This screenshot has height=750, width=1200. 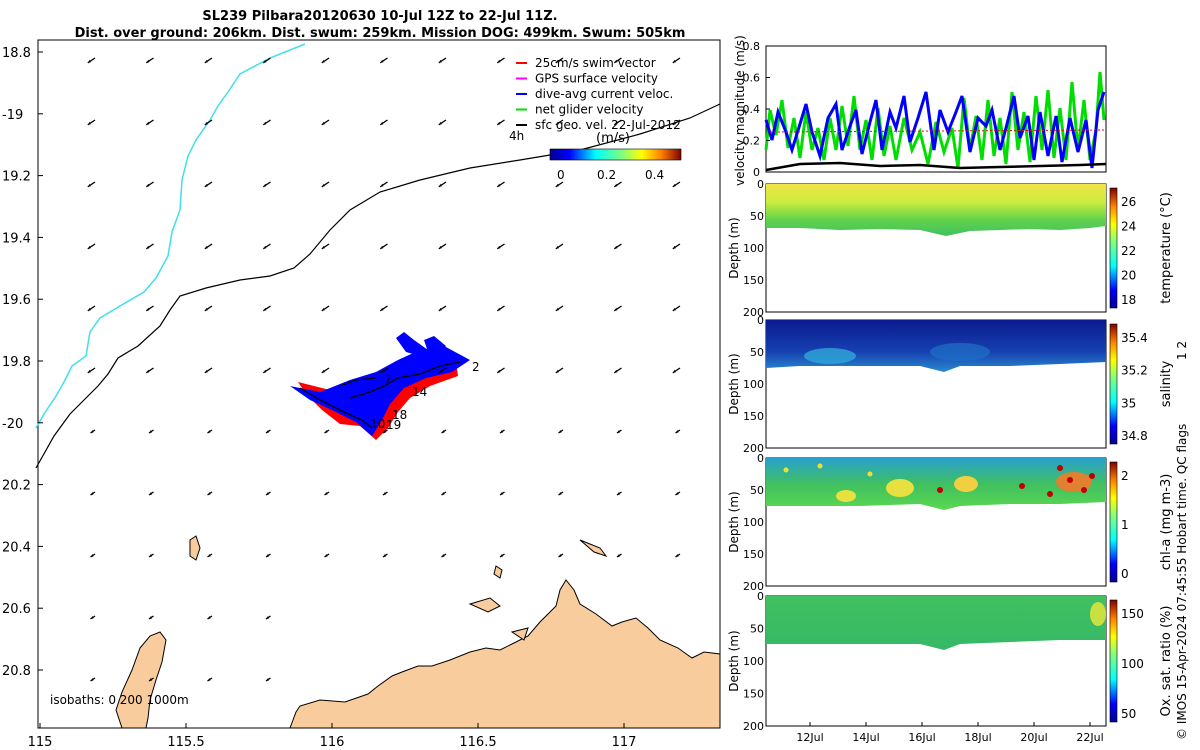 I want to click on legend-label: net glider velocity, so click(x=589, y=110).